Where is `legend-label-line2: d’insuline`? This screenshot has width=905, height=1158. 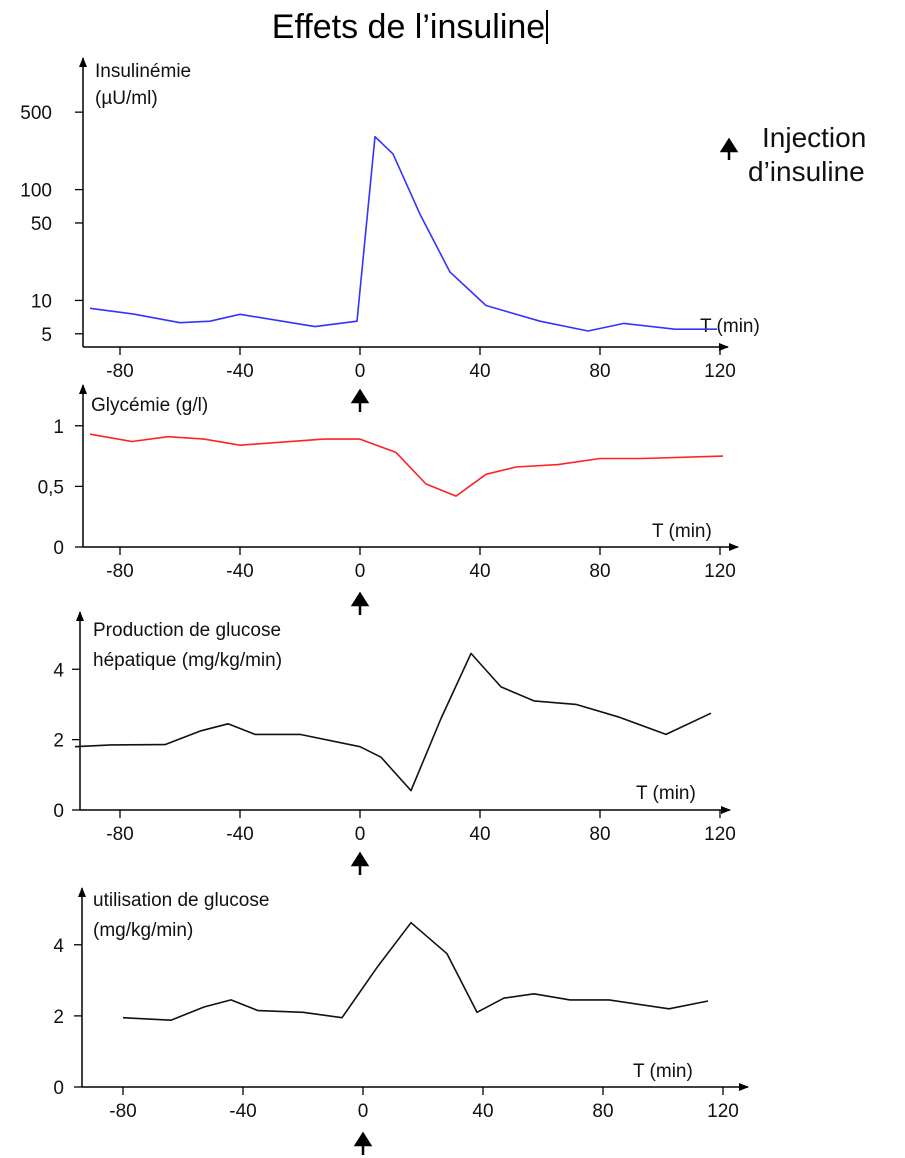 legend-label-line2: d’insuline is located at coordinates (806, 171).